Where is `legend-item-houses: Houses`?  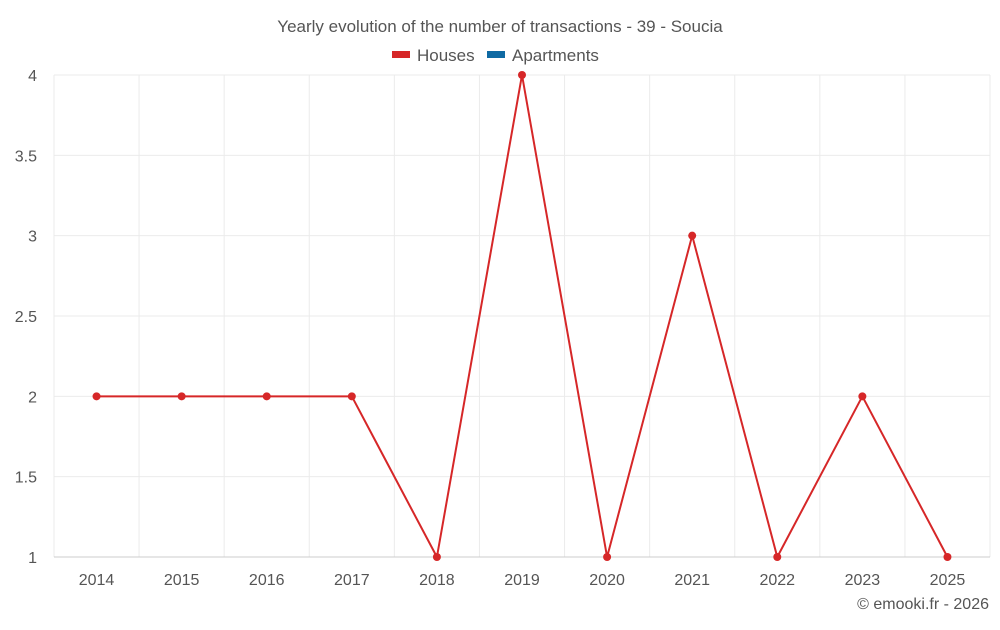 legend-item-houses: Houses is located at coordinates (433, 55).